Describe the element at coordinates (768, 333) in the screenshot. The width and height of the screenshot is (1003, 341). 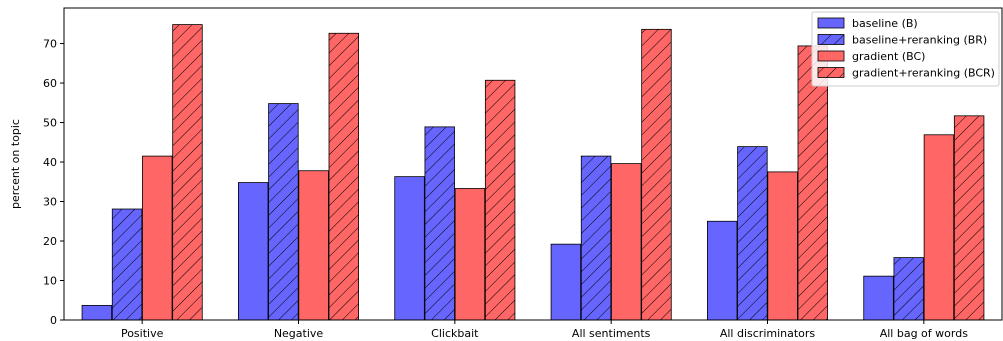
I see `x-tick-label-4: All discriminators` at that location.